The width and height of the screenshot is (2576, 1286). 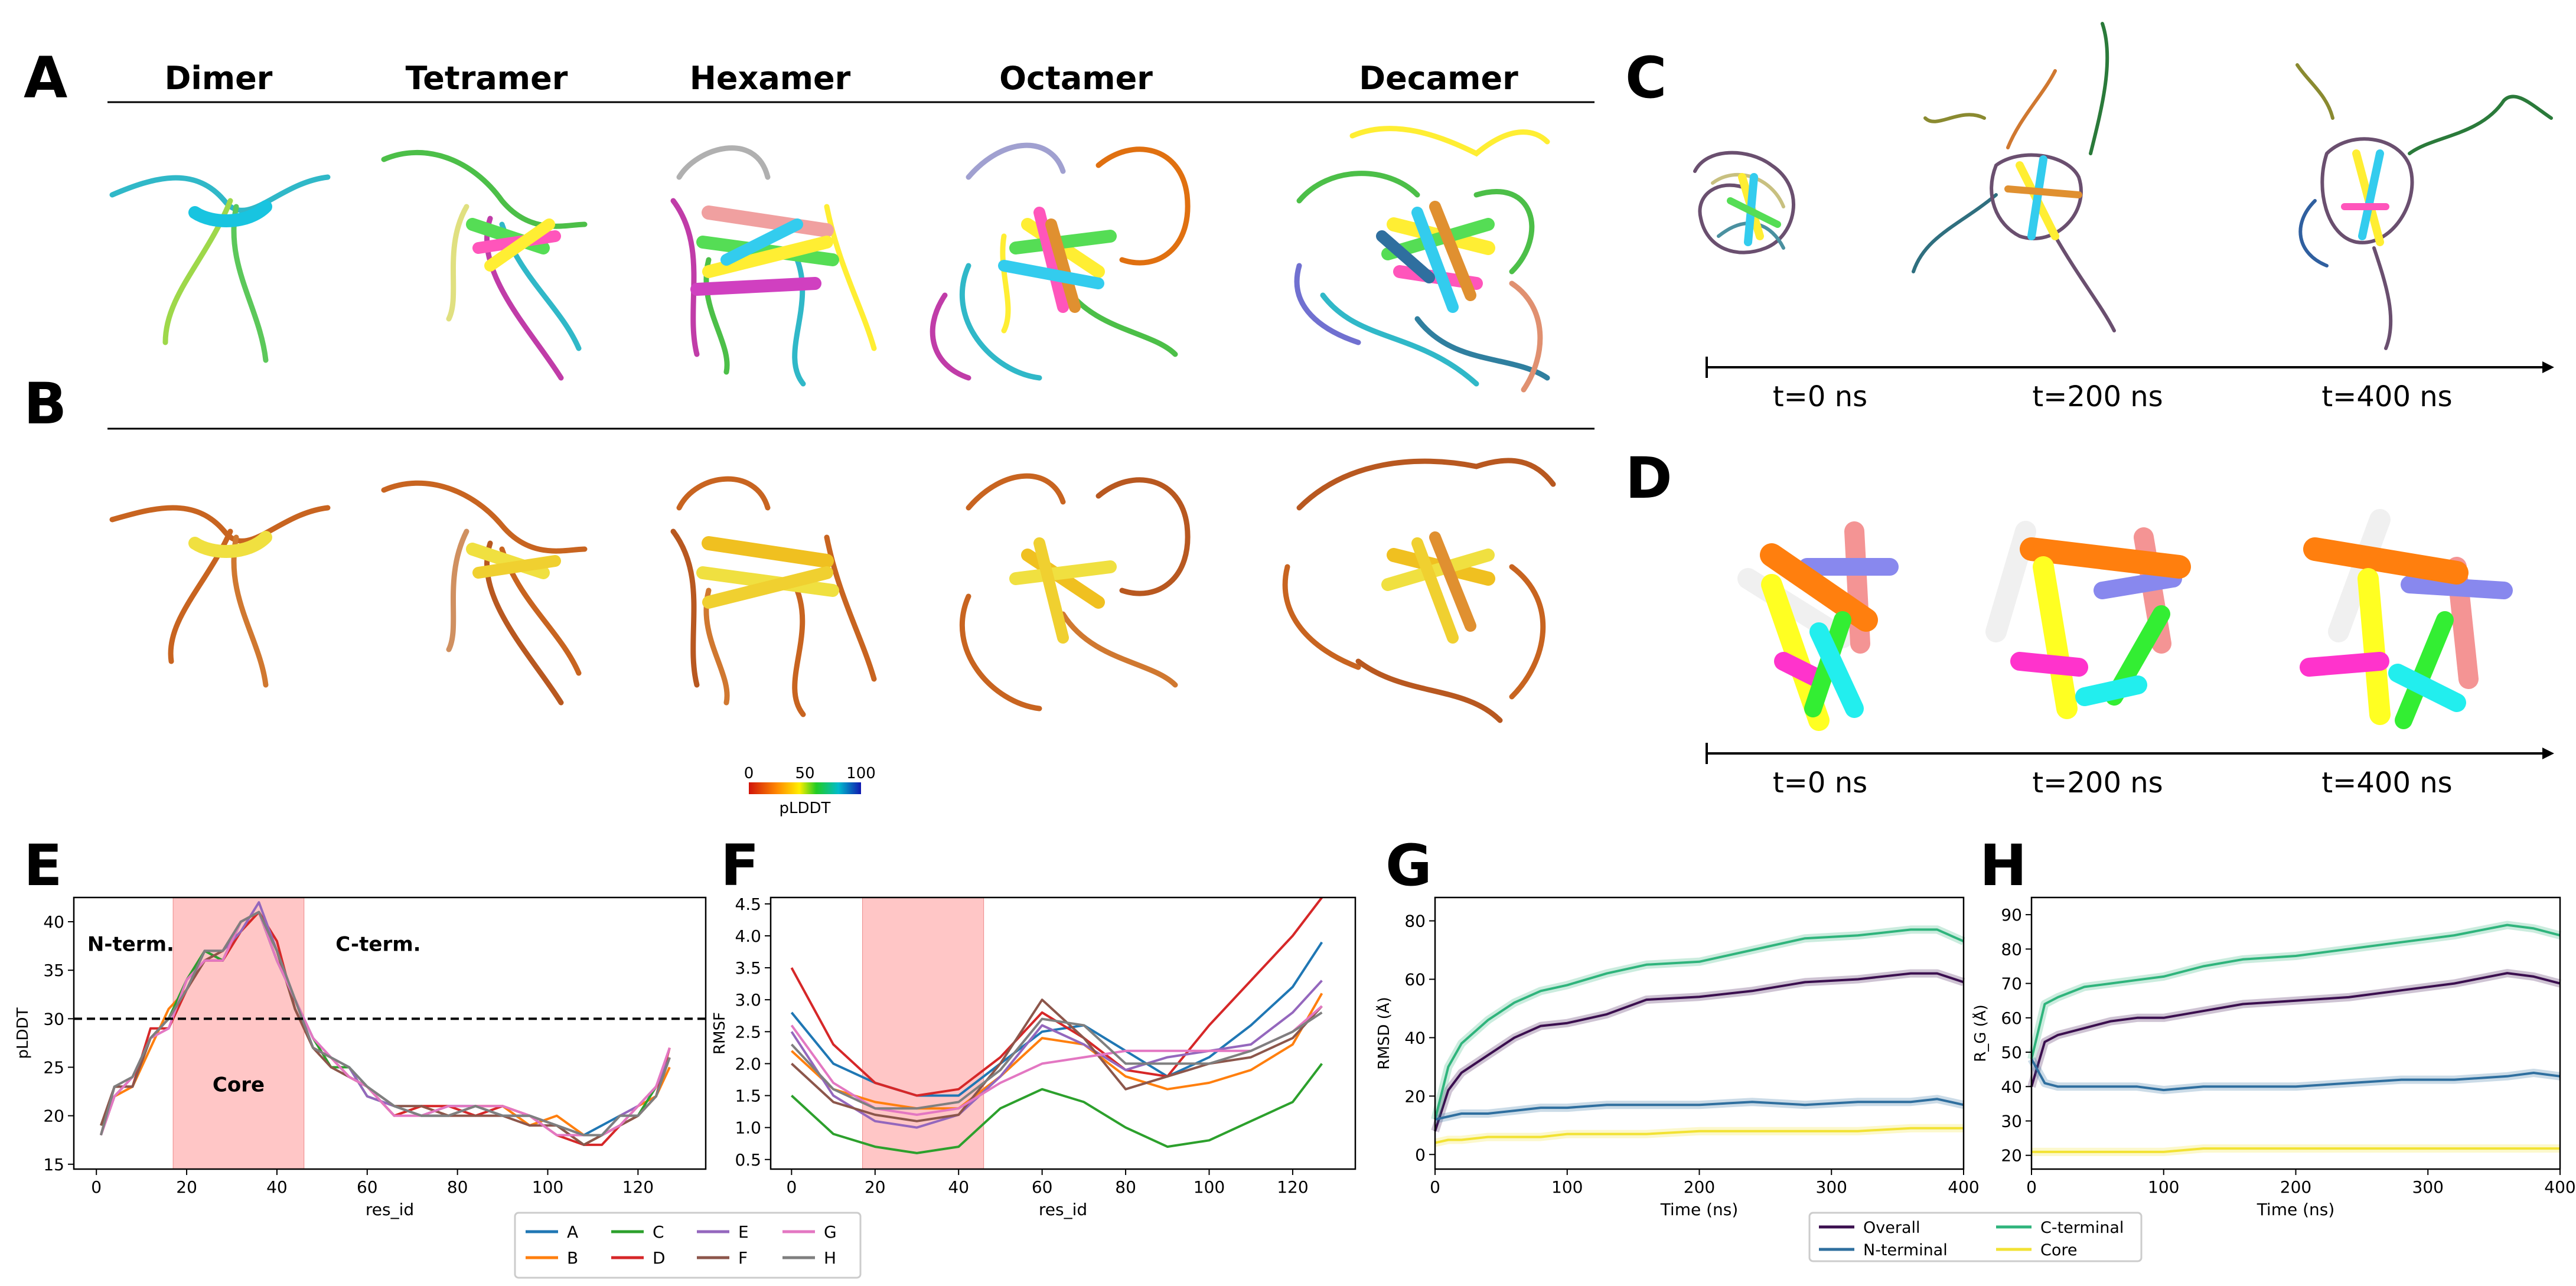 What do you see at coordinates (485, 265) in the screenshot?
I see `structure-tetramer-a` at bounding box center [485, 265].